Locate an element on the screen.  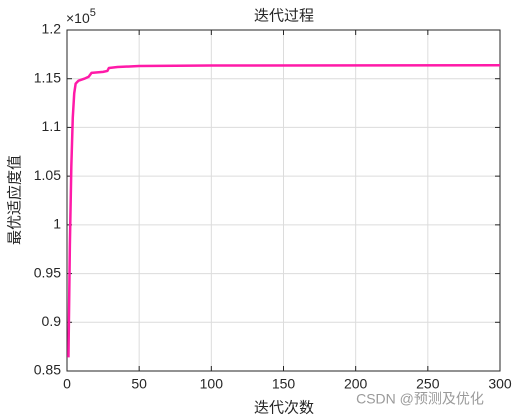
y-tick-label: 1 is located at coordinates (57, 224).